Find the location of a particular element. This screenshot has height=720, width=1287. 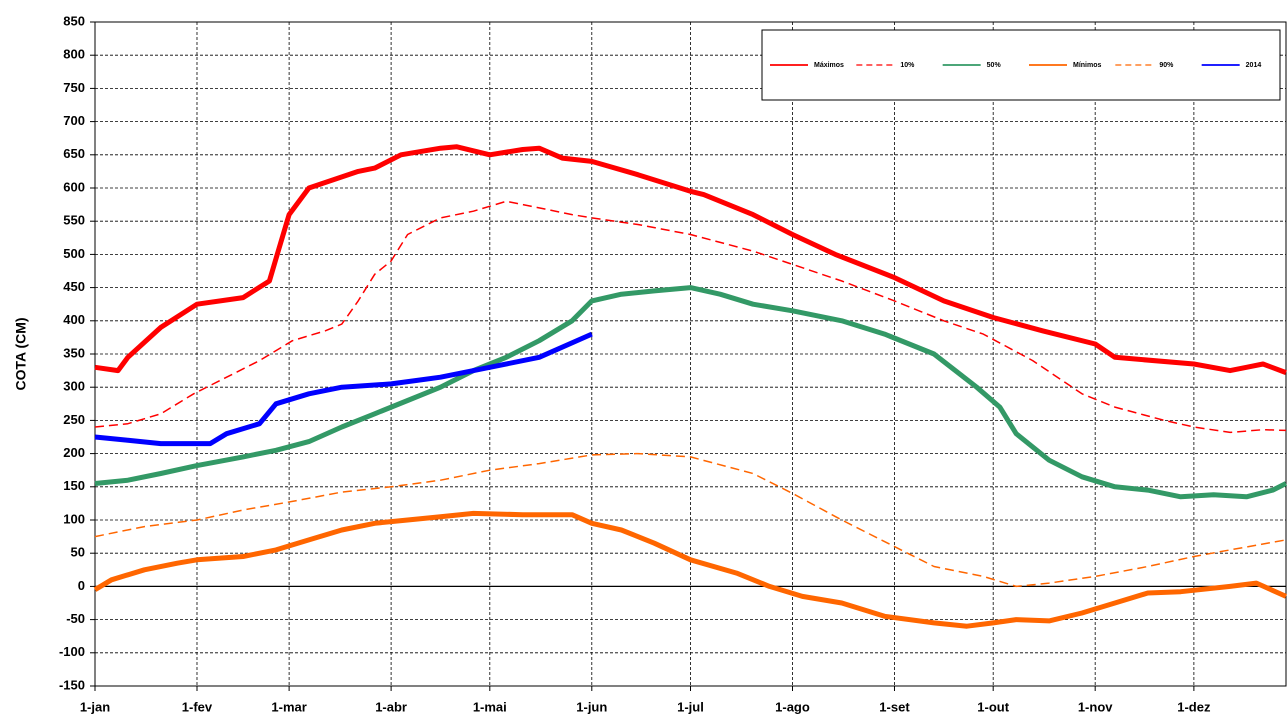

legend-box is located at coordinates (1021, 65).